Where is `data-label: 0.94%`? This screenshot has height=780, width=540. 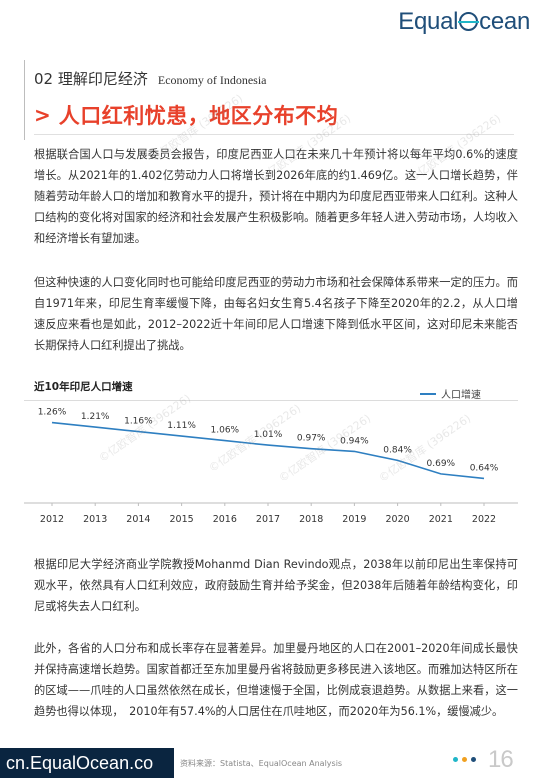 data-label: 0.94% is located at coordinates (354, 441).